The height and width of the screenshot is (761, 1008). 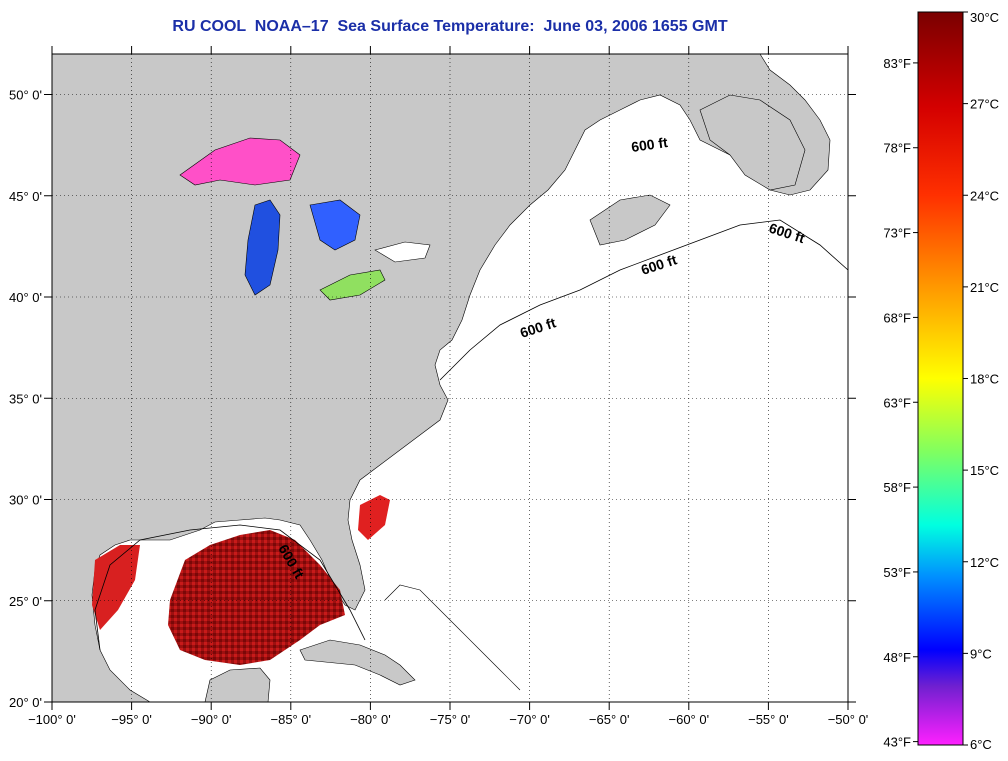 I want to click on colorbar-f-label: 73°F, so click(x=897, y=233).